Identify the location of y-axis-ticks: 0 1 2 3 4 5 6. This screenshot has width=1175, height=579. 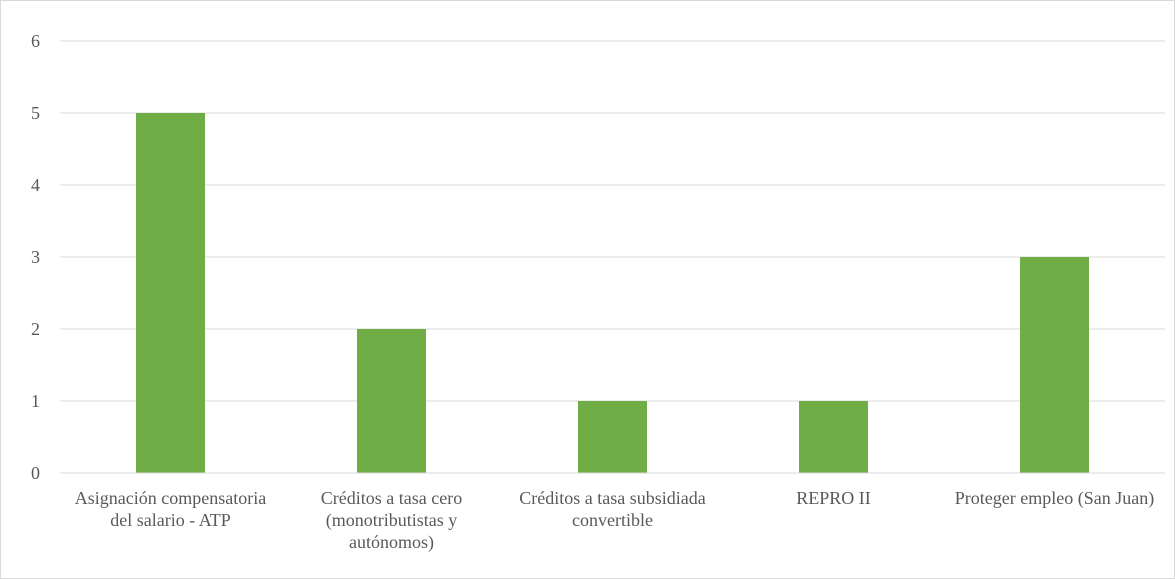
(35, 257).